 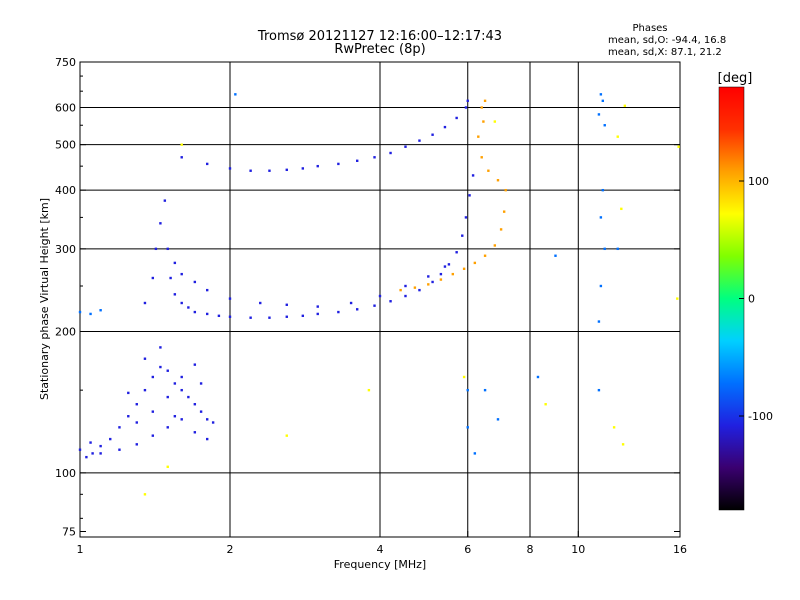 I want to click on x-tick-label: 2, so click(x=230, y=549).